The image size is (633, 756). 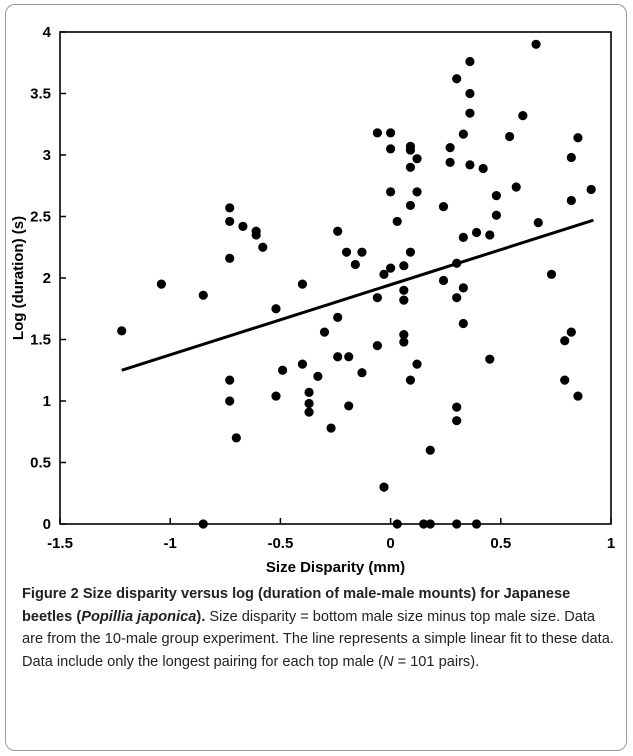 What do you see at coordinates (60, 543) in the screenshot?
I see `x-tick-label: -1.5` at bounding box center [60, 543].